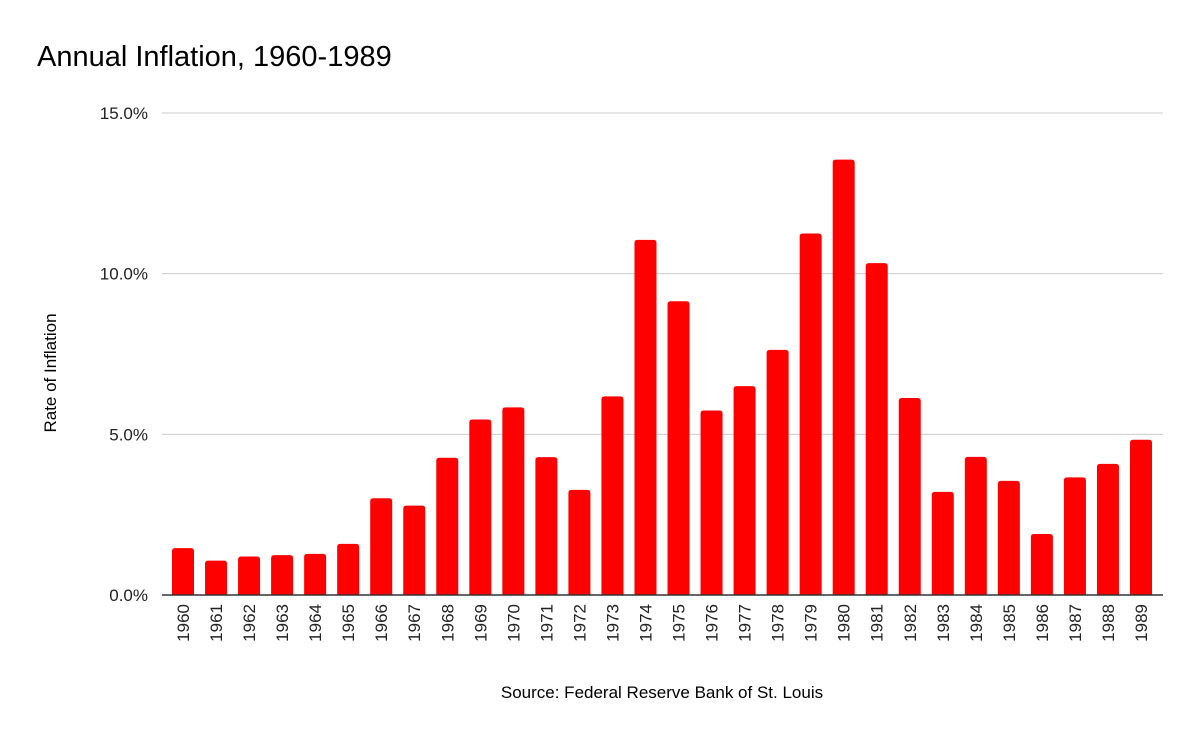 This screenshot has height=742, width=1200. I want to click on x-tick-label: 1960, so click(183, 623).